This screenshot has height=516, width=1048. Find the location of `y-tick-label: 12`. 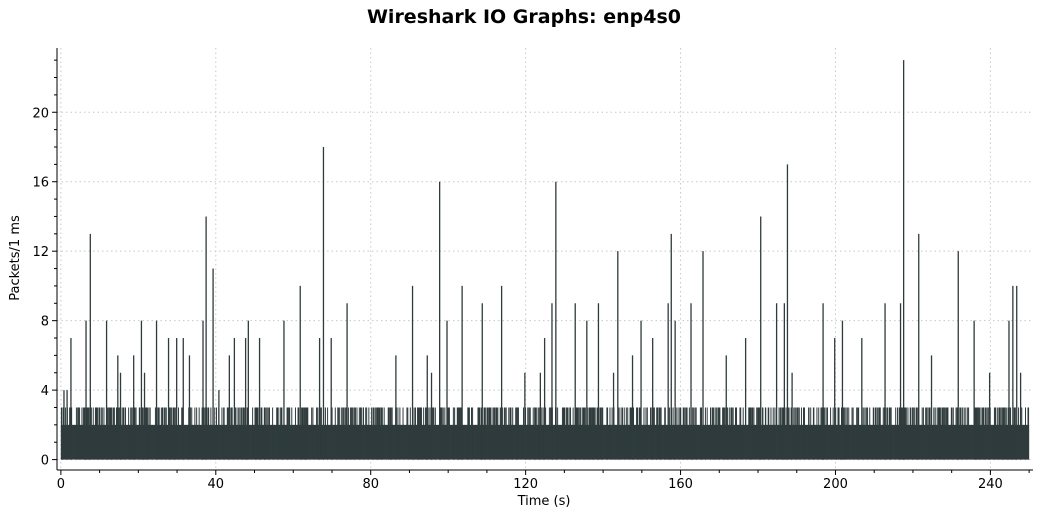

y-tick-label: 12 is located at coordinates (40, 252).